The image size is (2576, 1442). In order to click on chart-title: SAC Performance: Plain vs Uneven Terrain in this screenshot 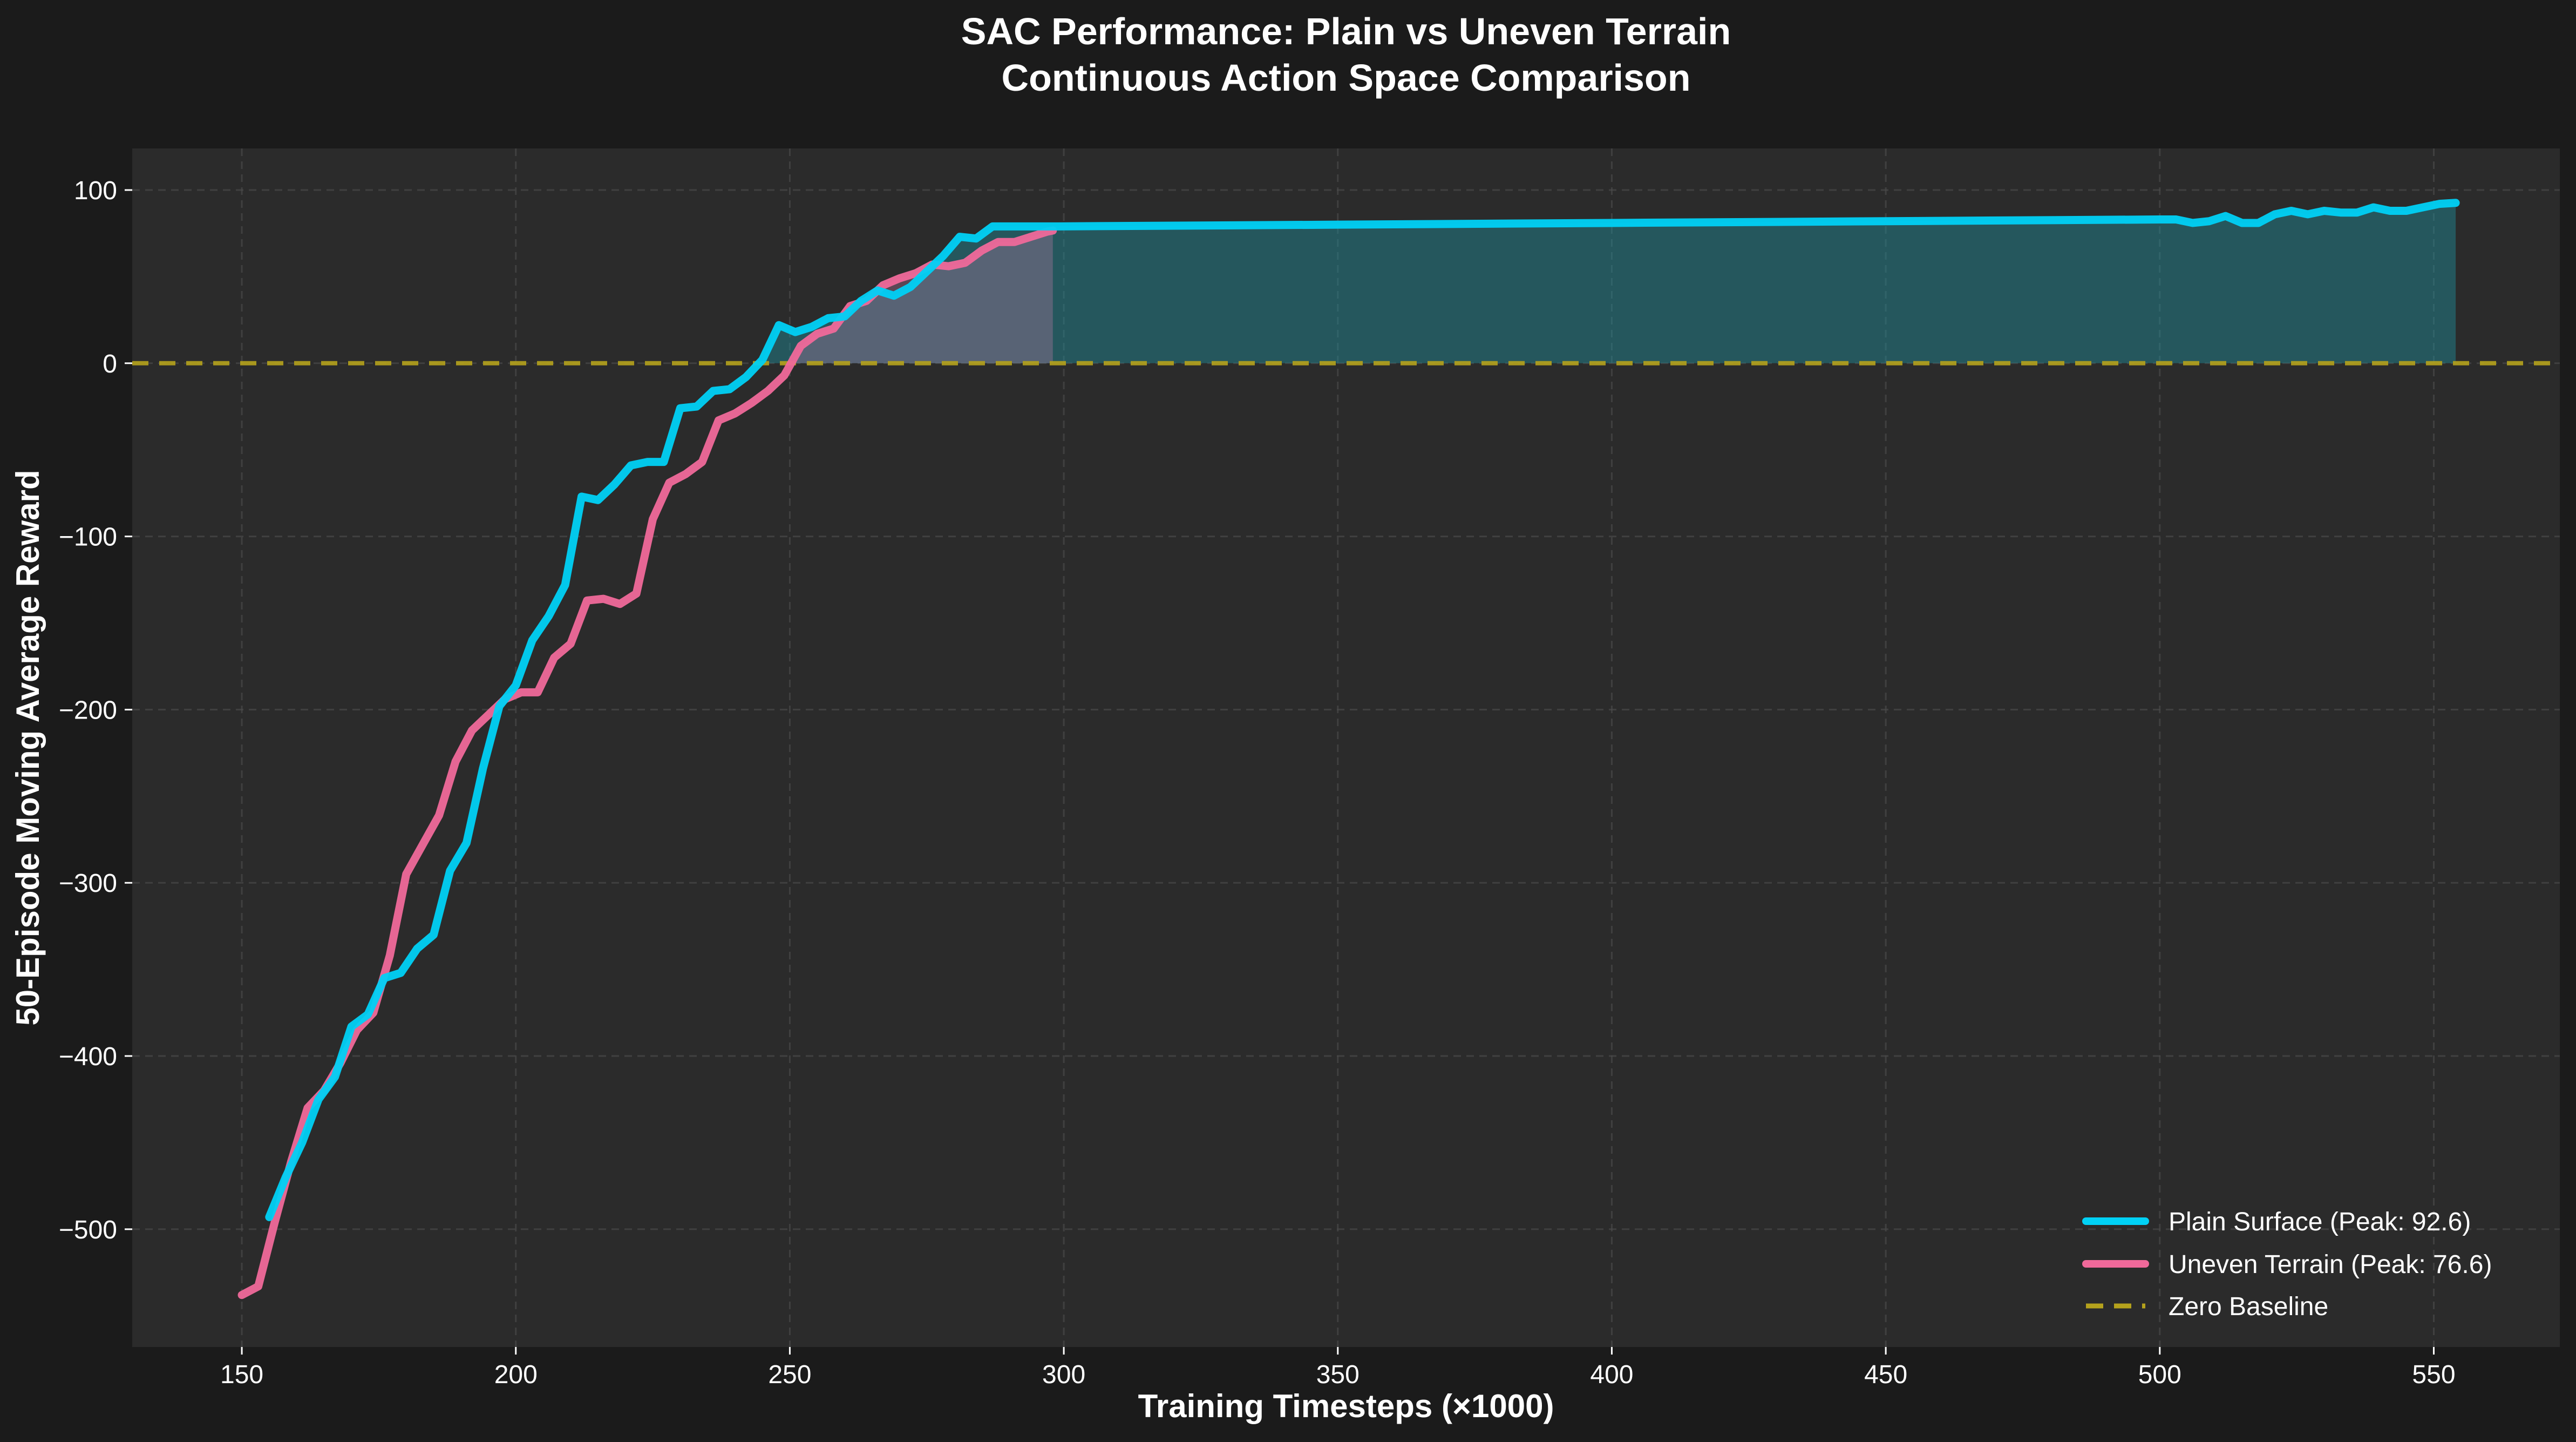, I will do `click(1346, 31)`.